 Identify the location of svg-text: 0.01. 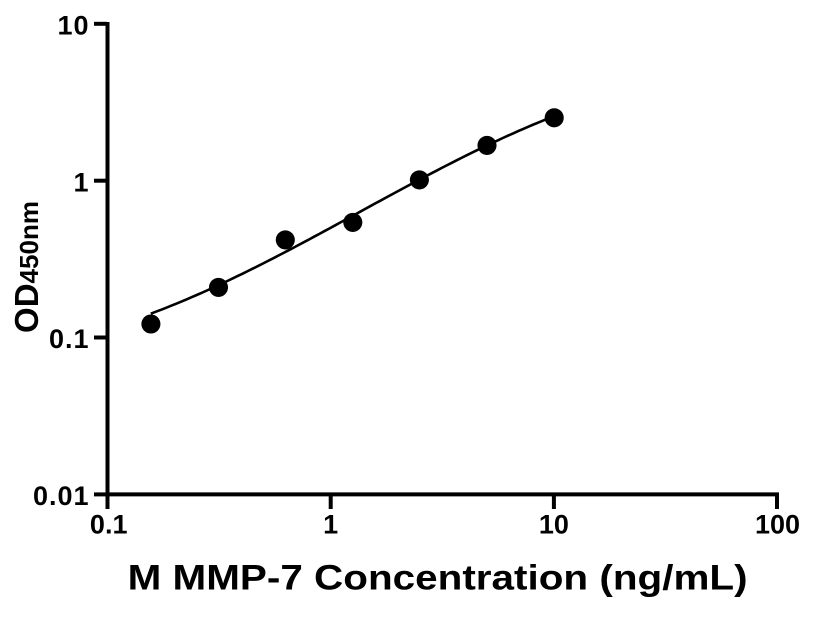
(61, 496).